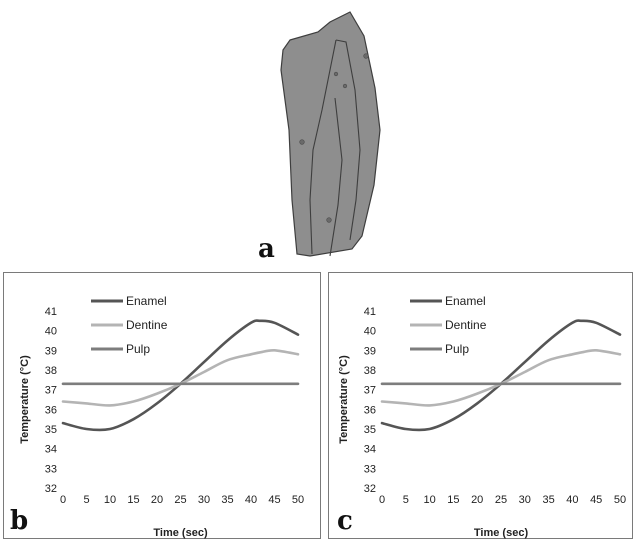  I want to click on tooth-outline, so click(330, 134).